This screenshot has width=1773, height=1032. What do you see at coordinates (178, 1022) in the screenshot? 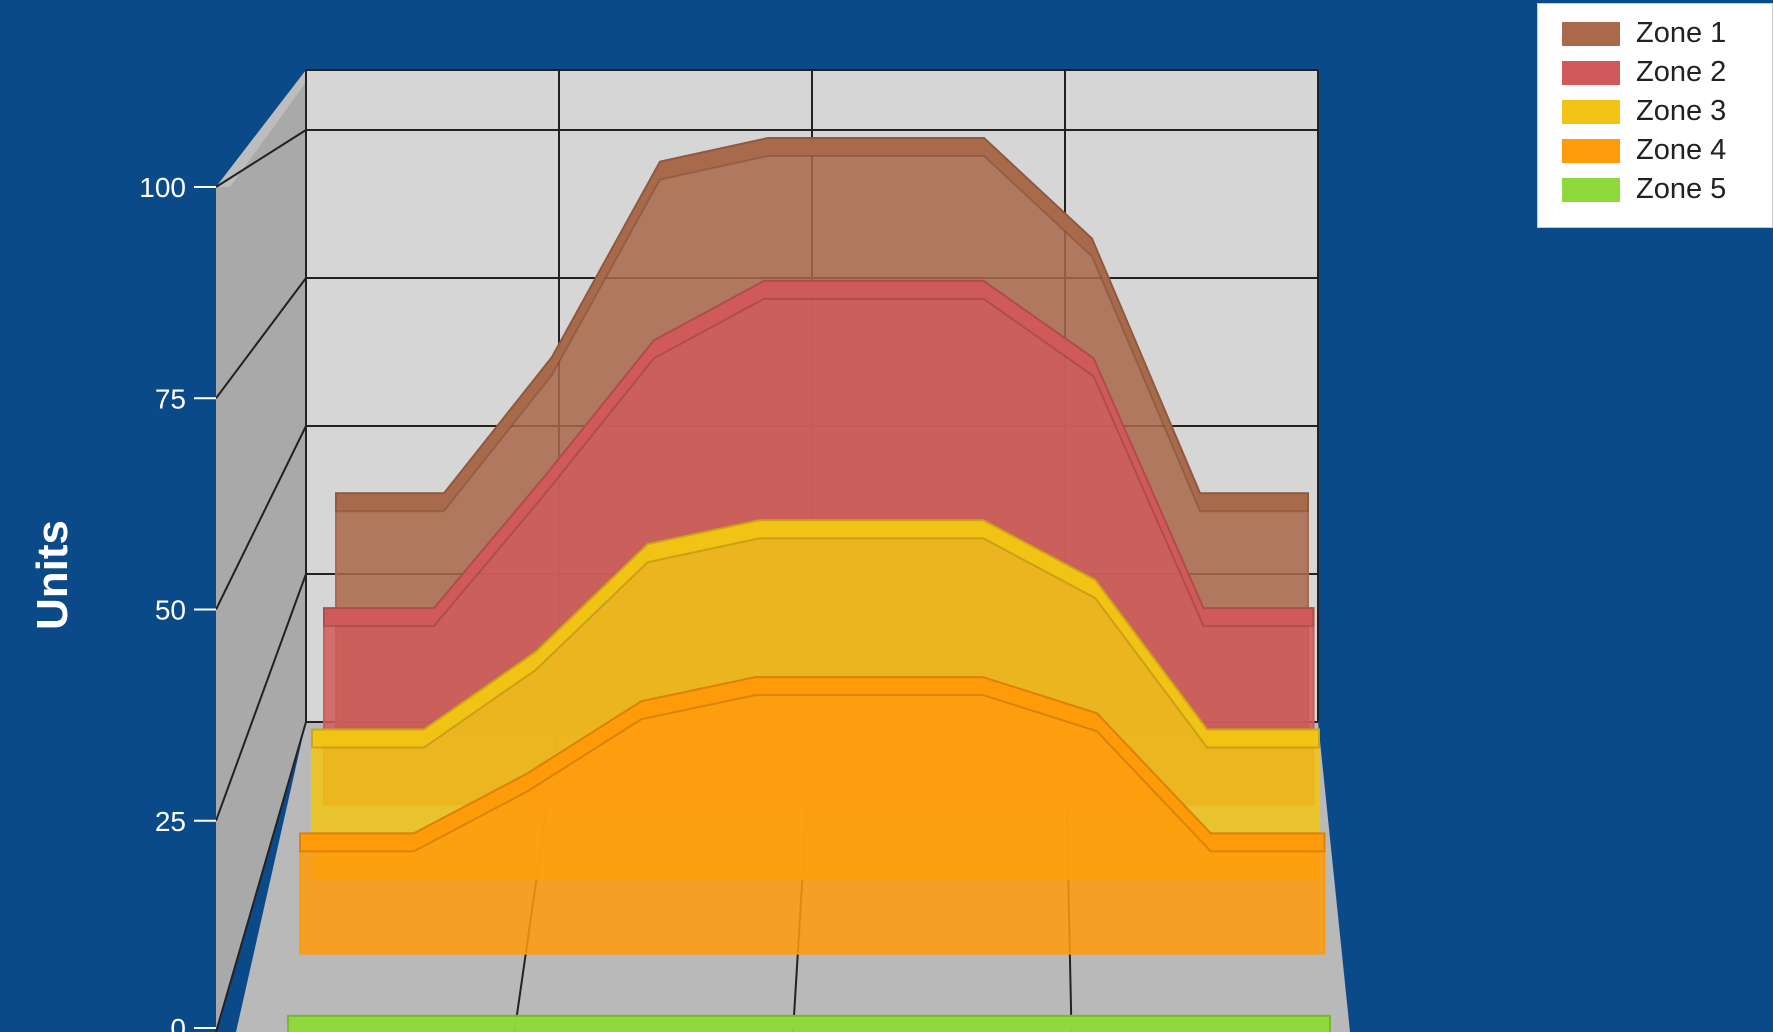
I see `y-tick-label: 0` at bounding box center [178, 1022].